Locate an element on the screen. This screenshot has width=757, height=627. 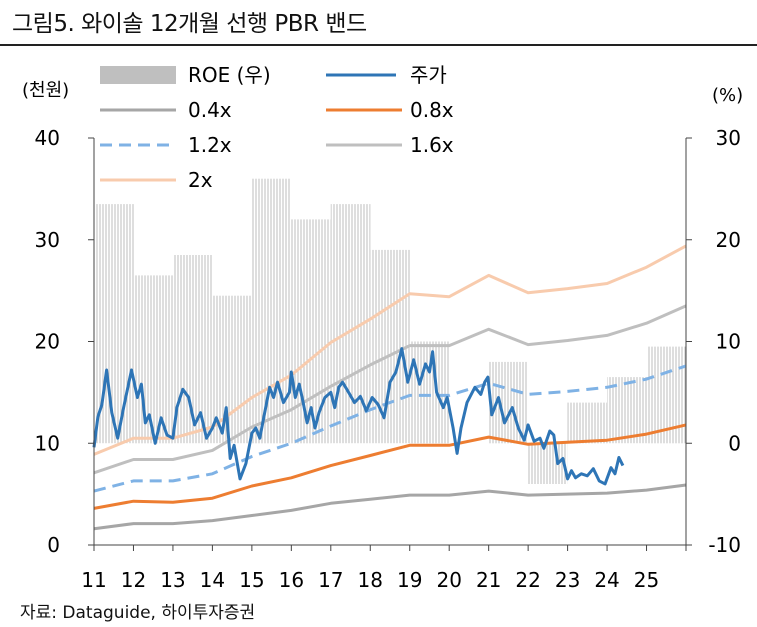
band-line-0-4x is located at coordinates (390, 507).